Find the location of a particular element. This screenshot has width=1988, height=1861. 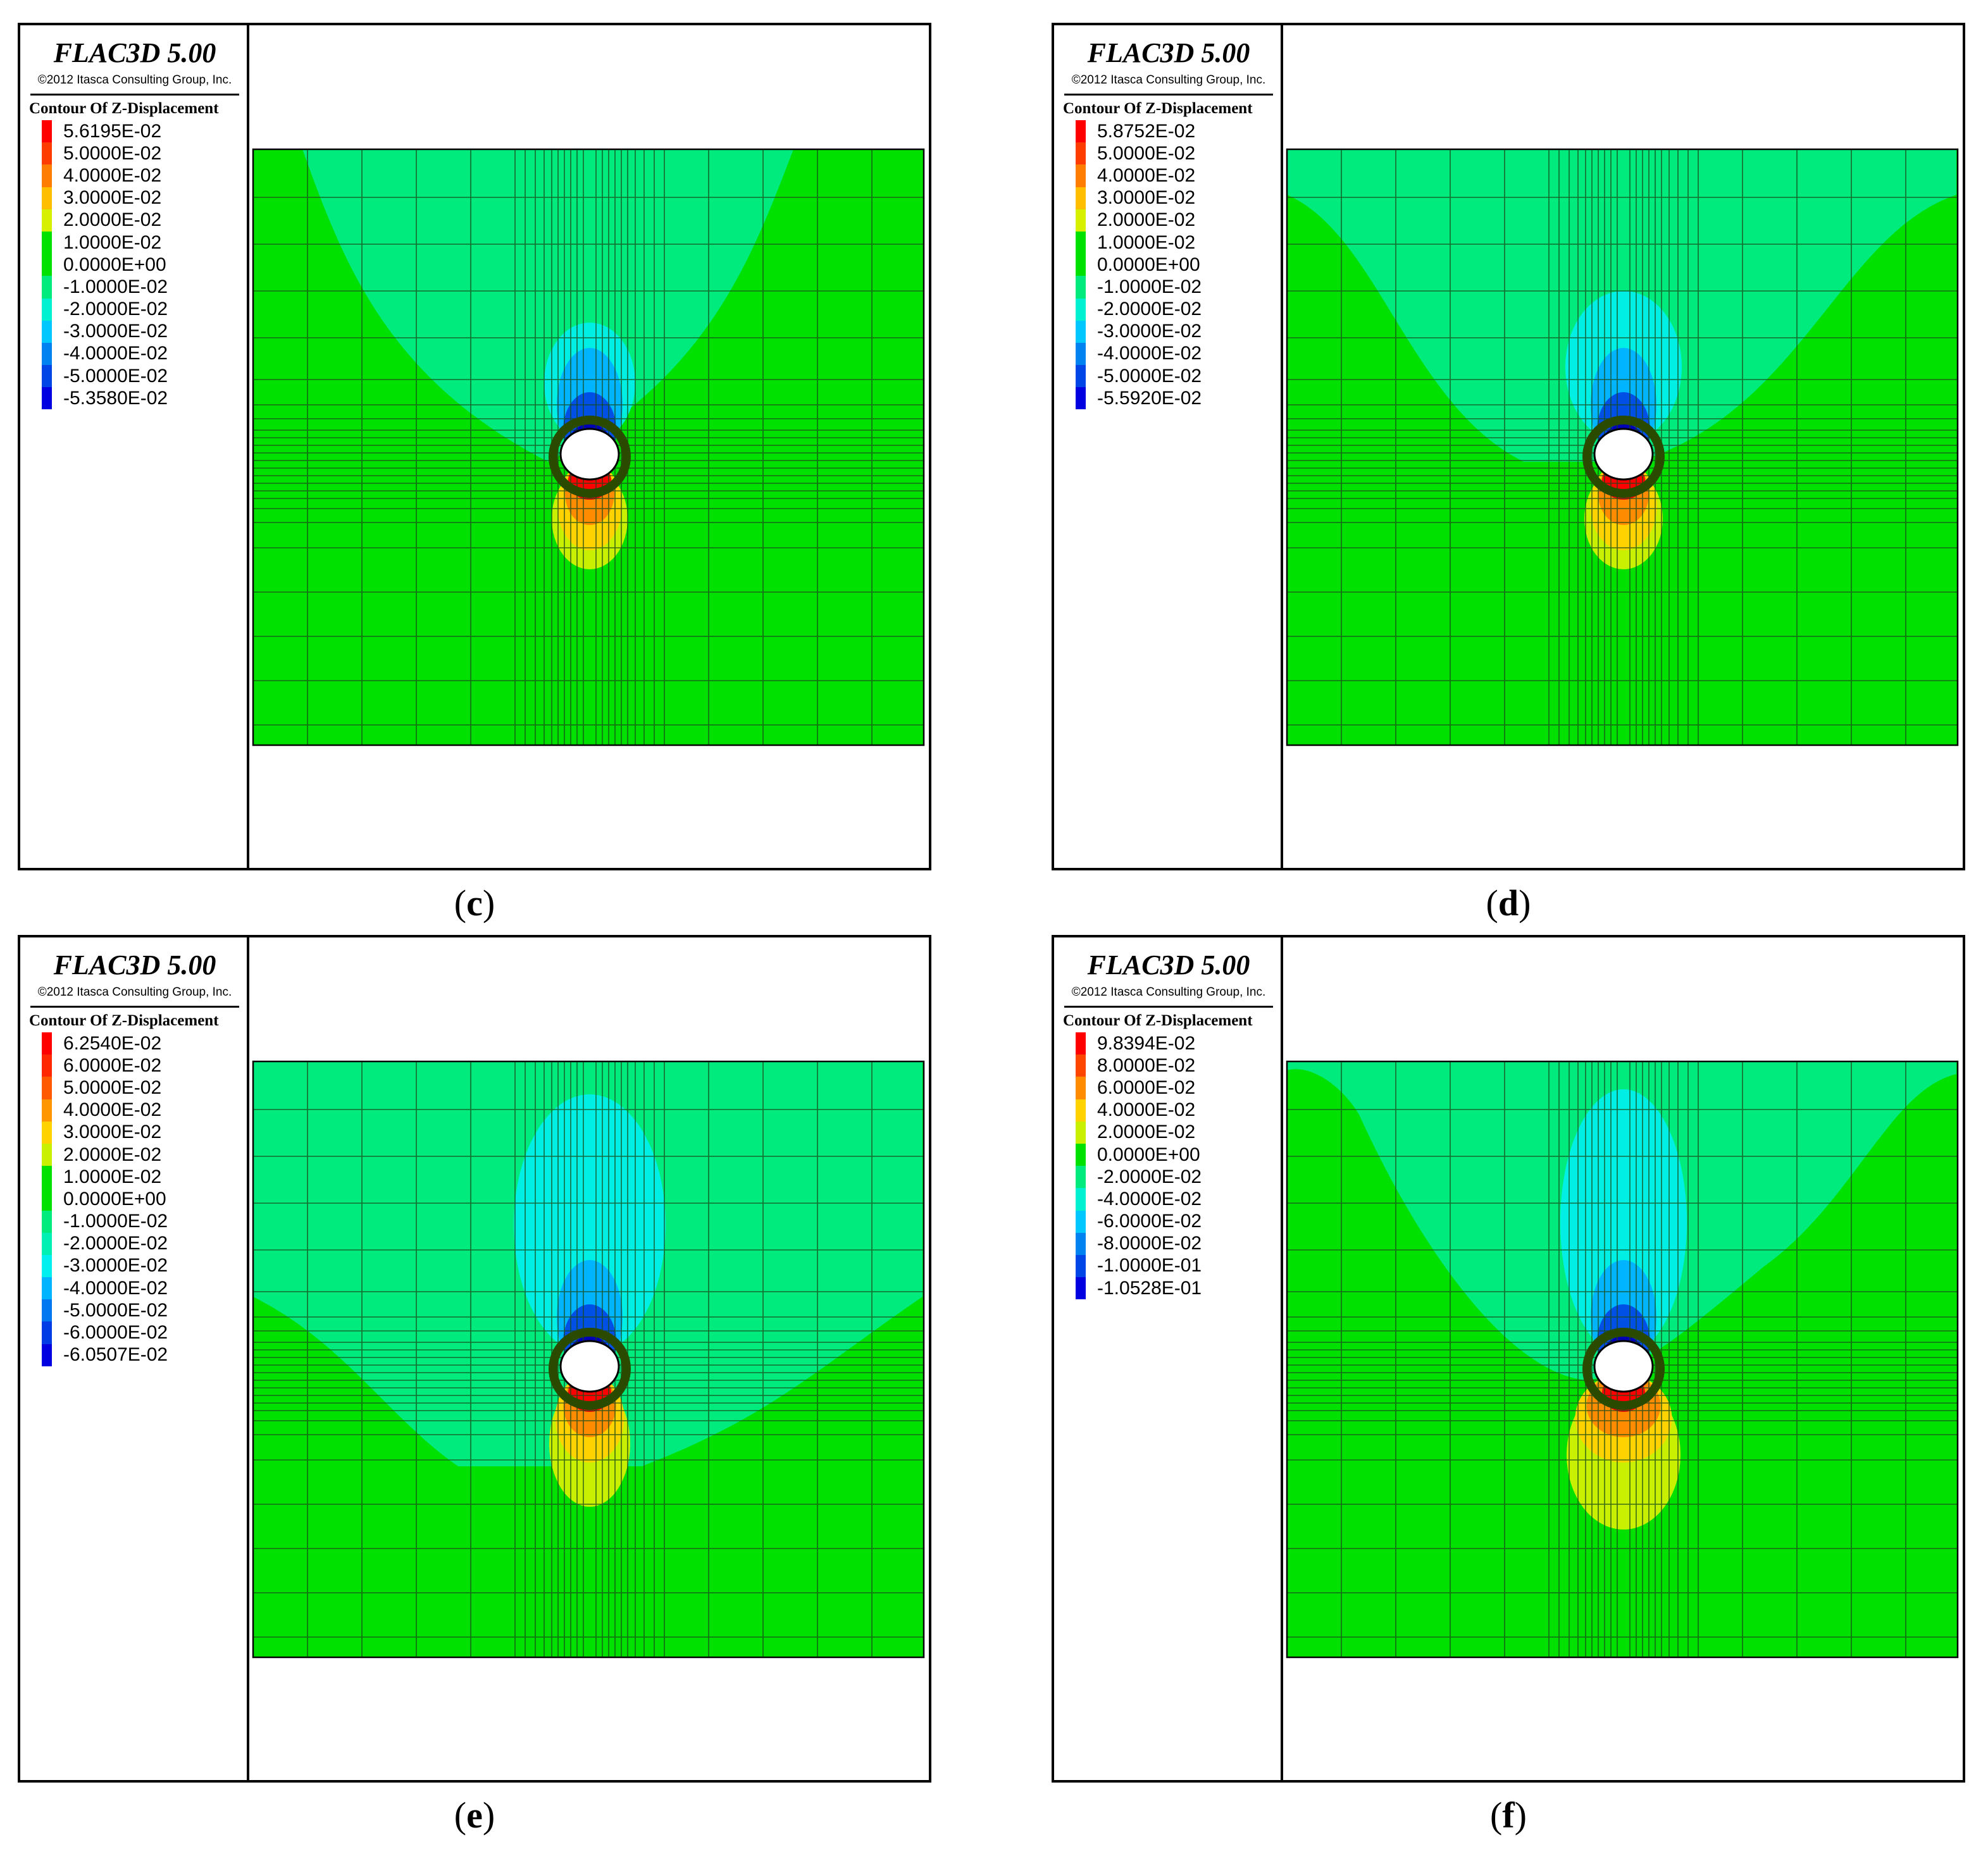

model-boundary is located at coordinates (1622, 447).